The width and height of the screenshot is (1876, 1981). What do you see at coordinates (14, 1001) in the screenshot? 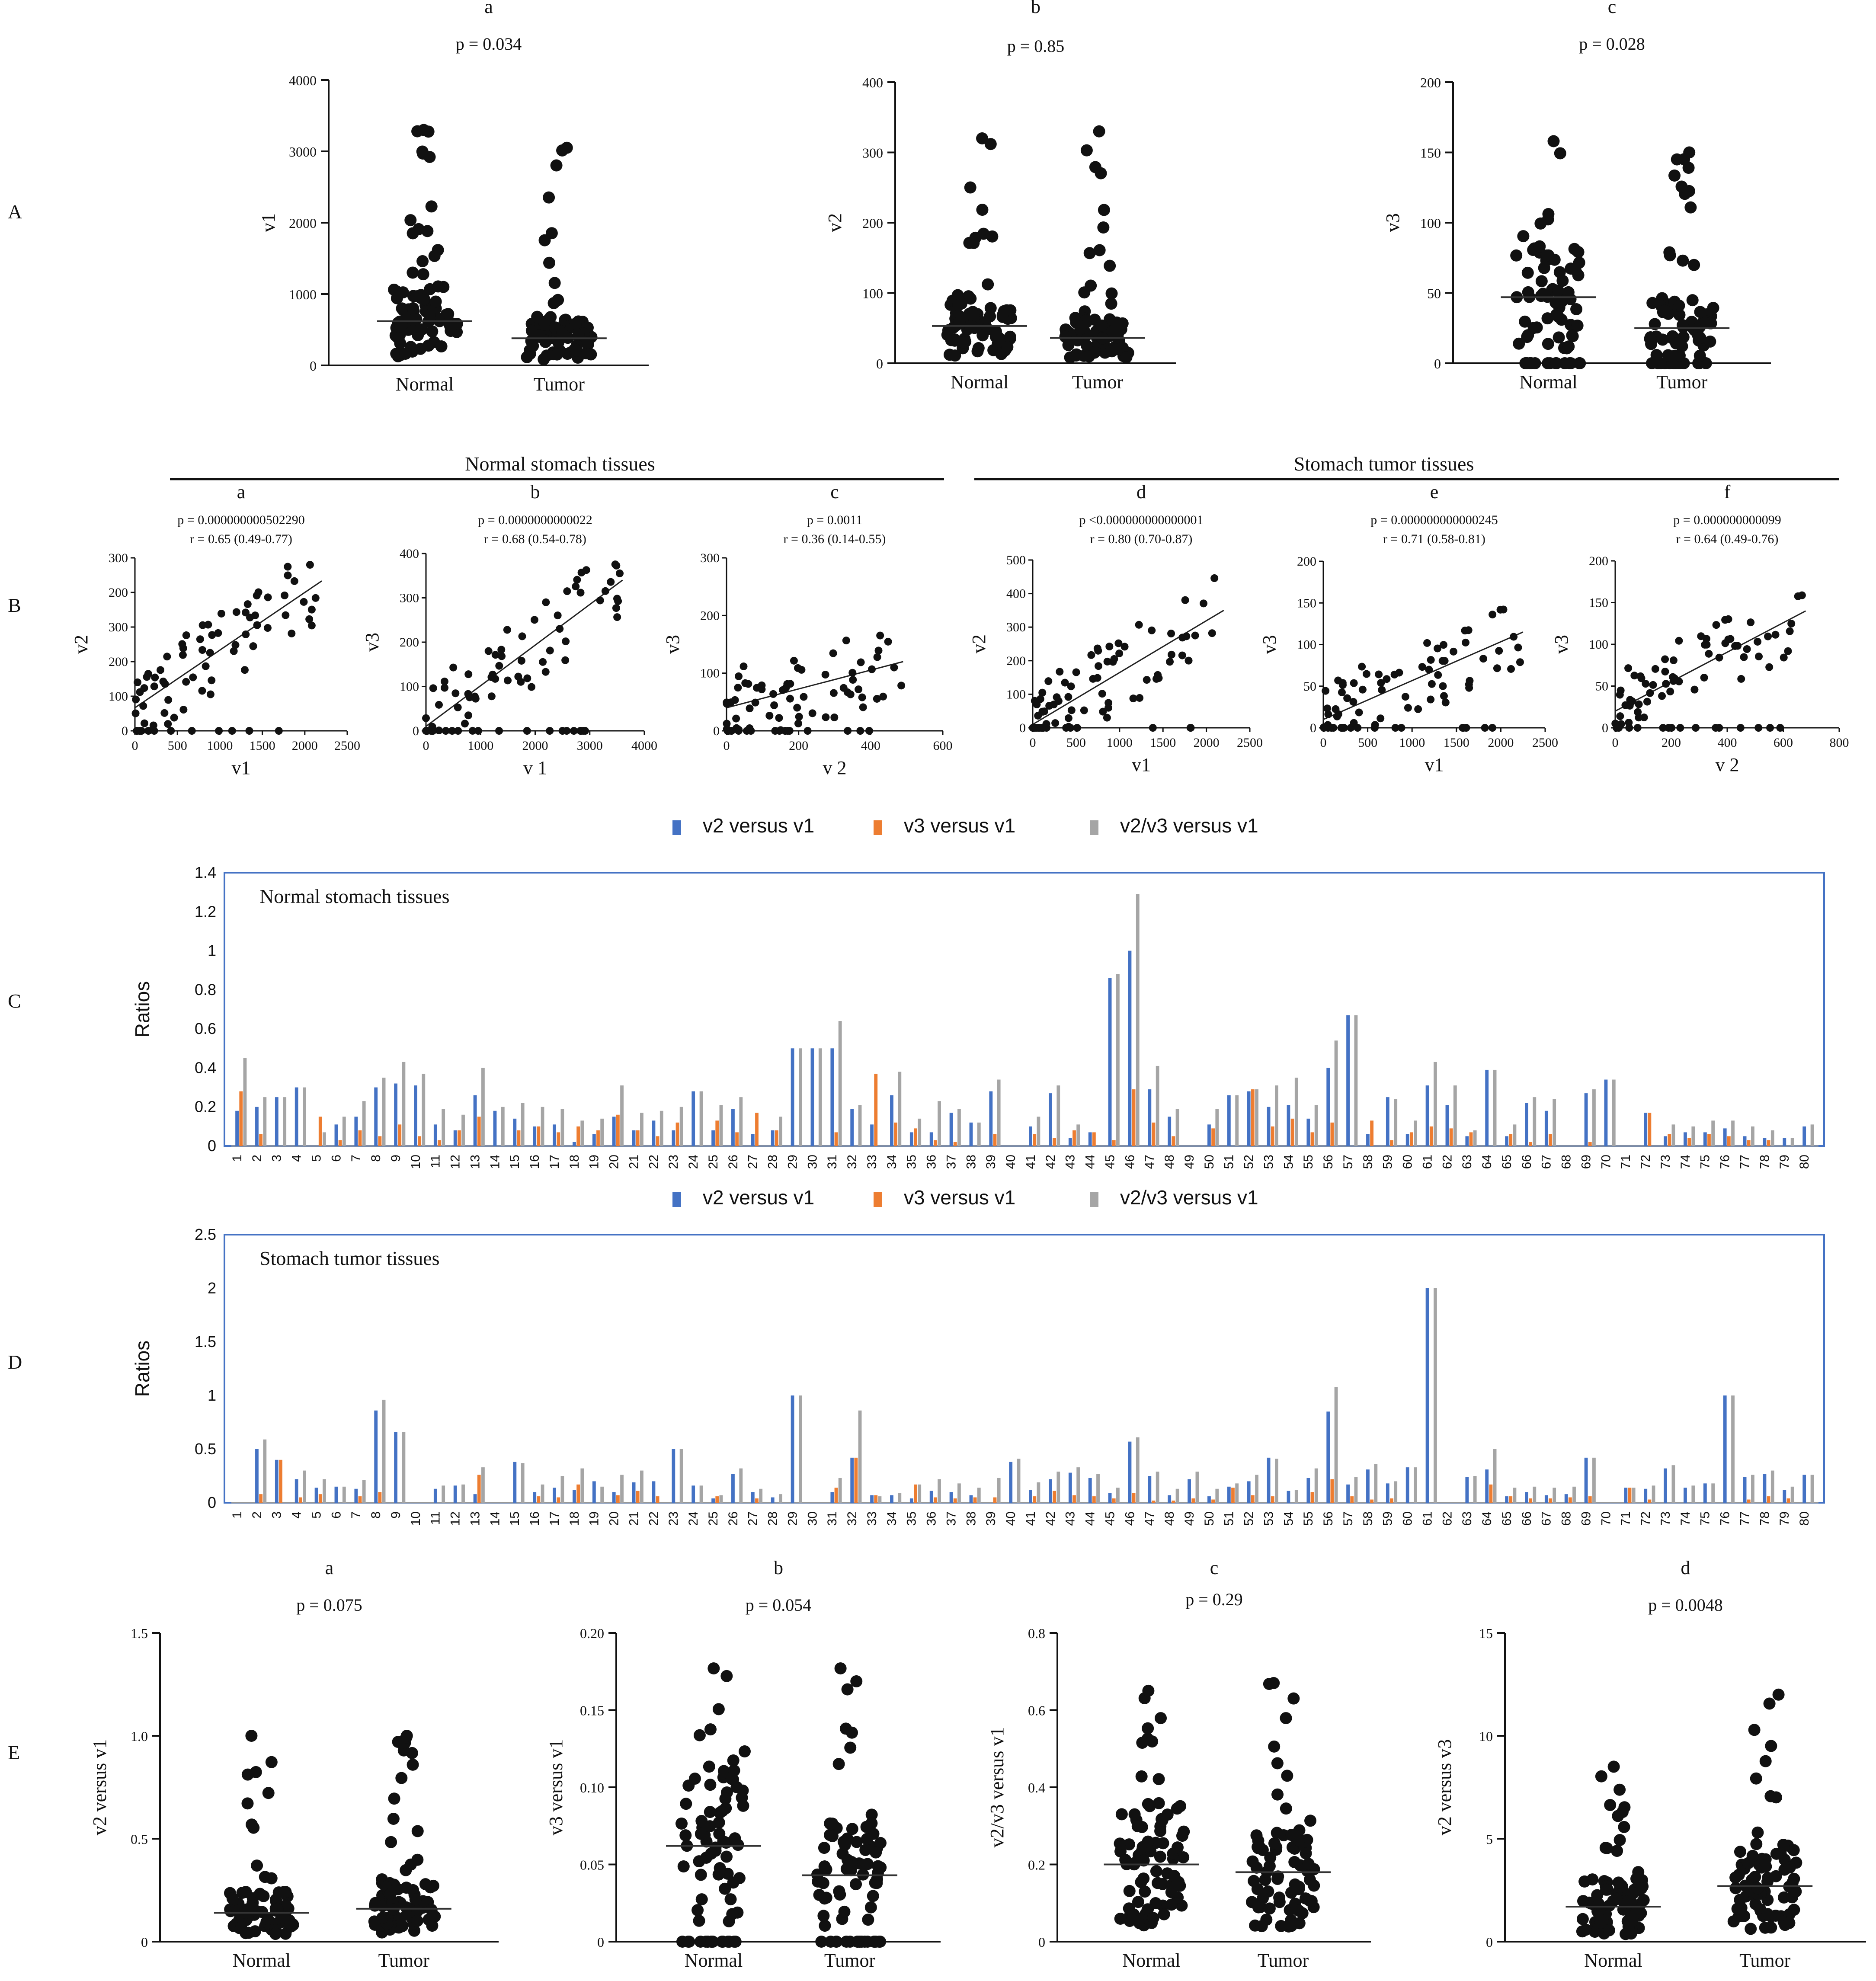
I see `row-label-C: C` at bounding box center [14, 1001].